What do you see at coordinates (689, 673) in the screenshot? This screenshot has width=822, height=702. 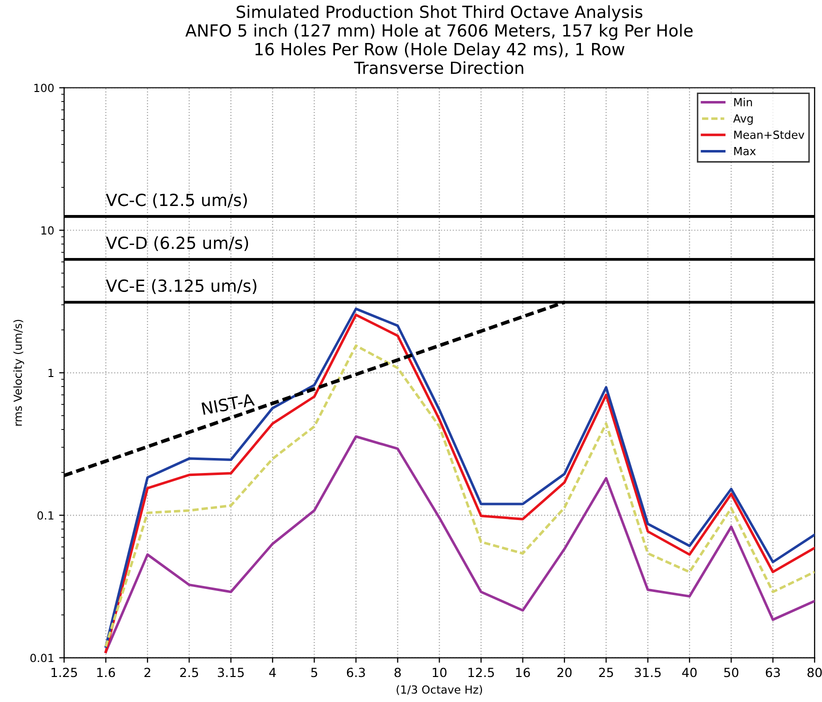 I see `x-tick-label: 40` at bounding box center [689, 673].